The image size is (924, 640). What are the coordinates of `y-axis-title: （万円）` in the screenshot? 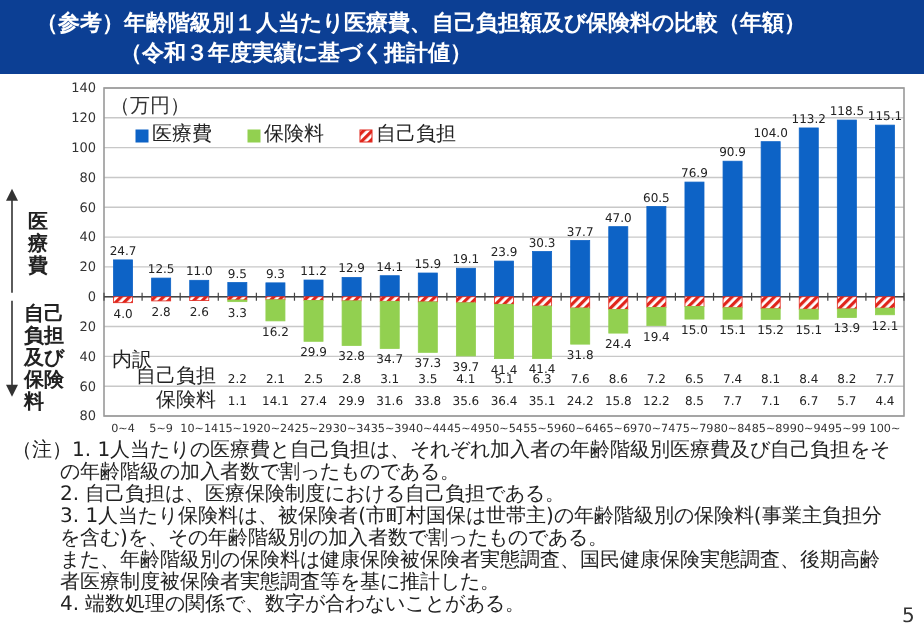 It's located at (150, 107).